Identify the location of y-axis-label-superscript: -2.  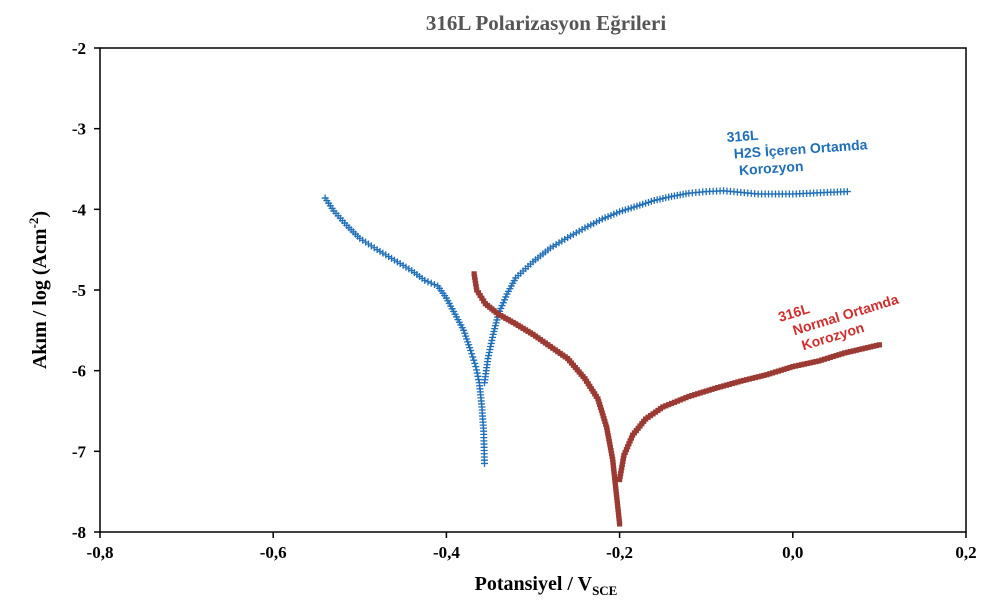
(33, 223).